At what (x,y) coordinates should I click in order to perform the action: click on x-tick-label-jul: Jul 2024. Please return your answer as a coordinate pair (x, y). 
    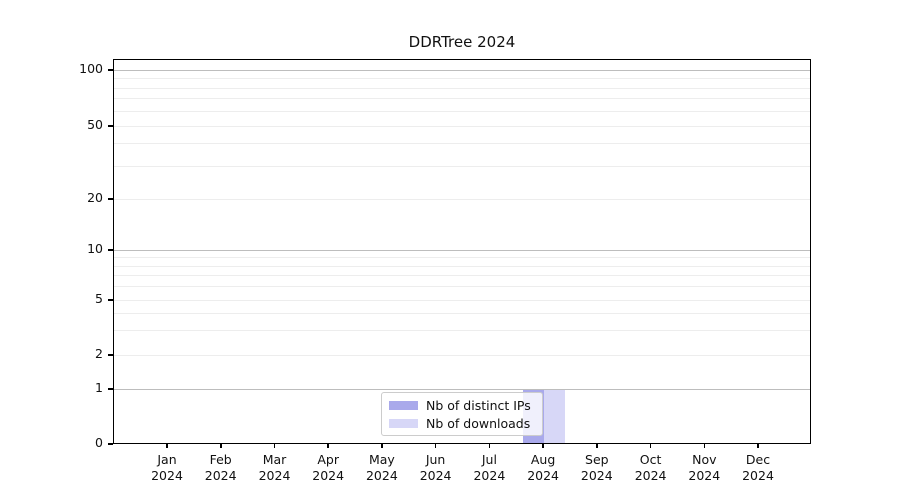
    Looking at the image, I should click on (489, 468).